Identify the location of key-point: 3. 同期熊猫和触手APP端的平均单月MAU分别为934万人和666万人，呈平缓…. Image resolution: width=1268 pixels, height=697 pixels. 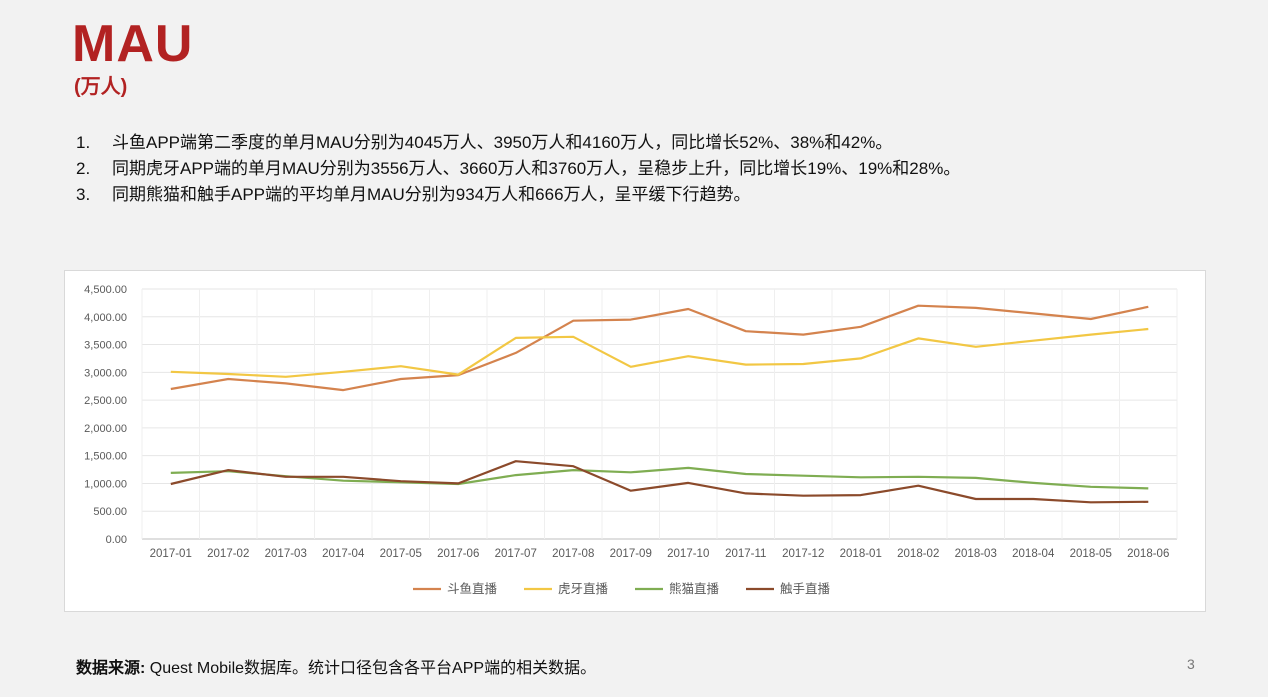
(518, 195).